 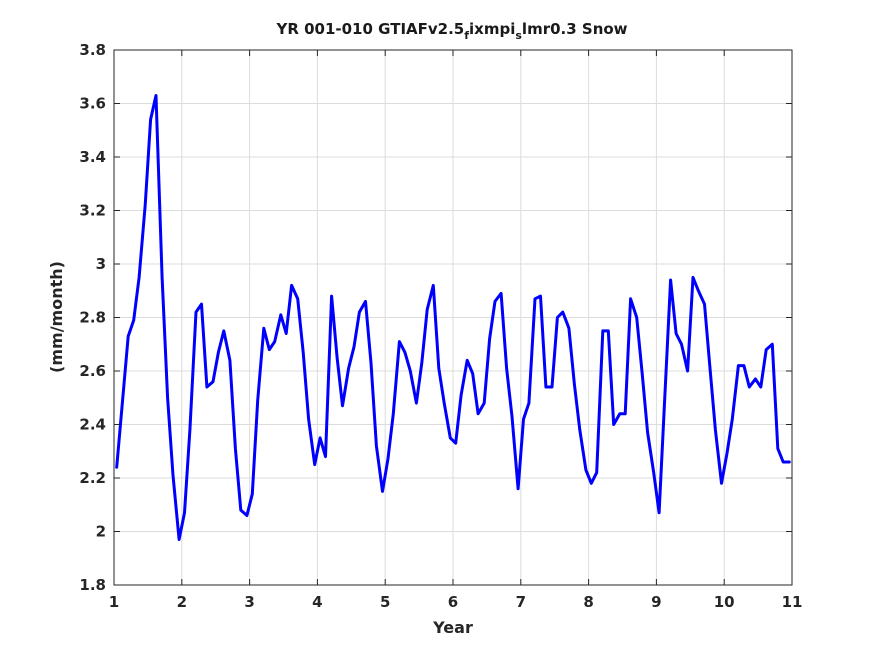 I want to click on x-tick-label: 6, so click(x=453, y=602).